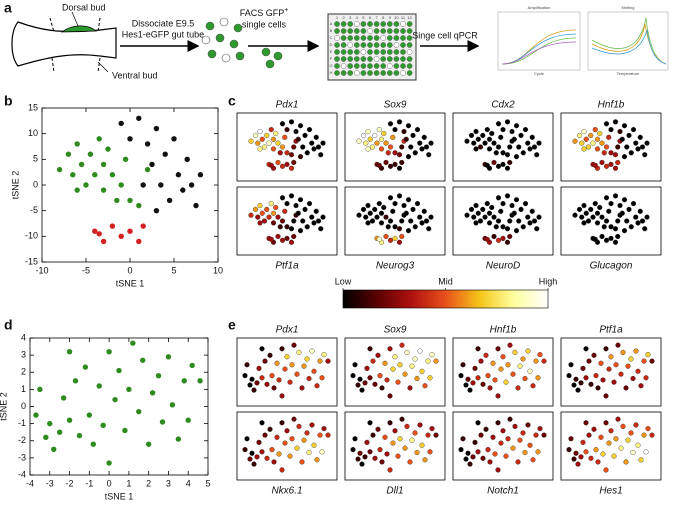 The width and height of the screenshot is (675, 512). What do you see at coordinates (331, 51) in the screenshot?
I see `plate-row: E` at bounding box center [331, 51].